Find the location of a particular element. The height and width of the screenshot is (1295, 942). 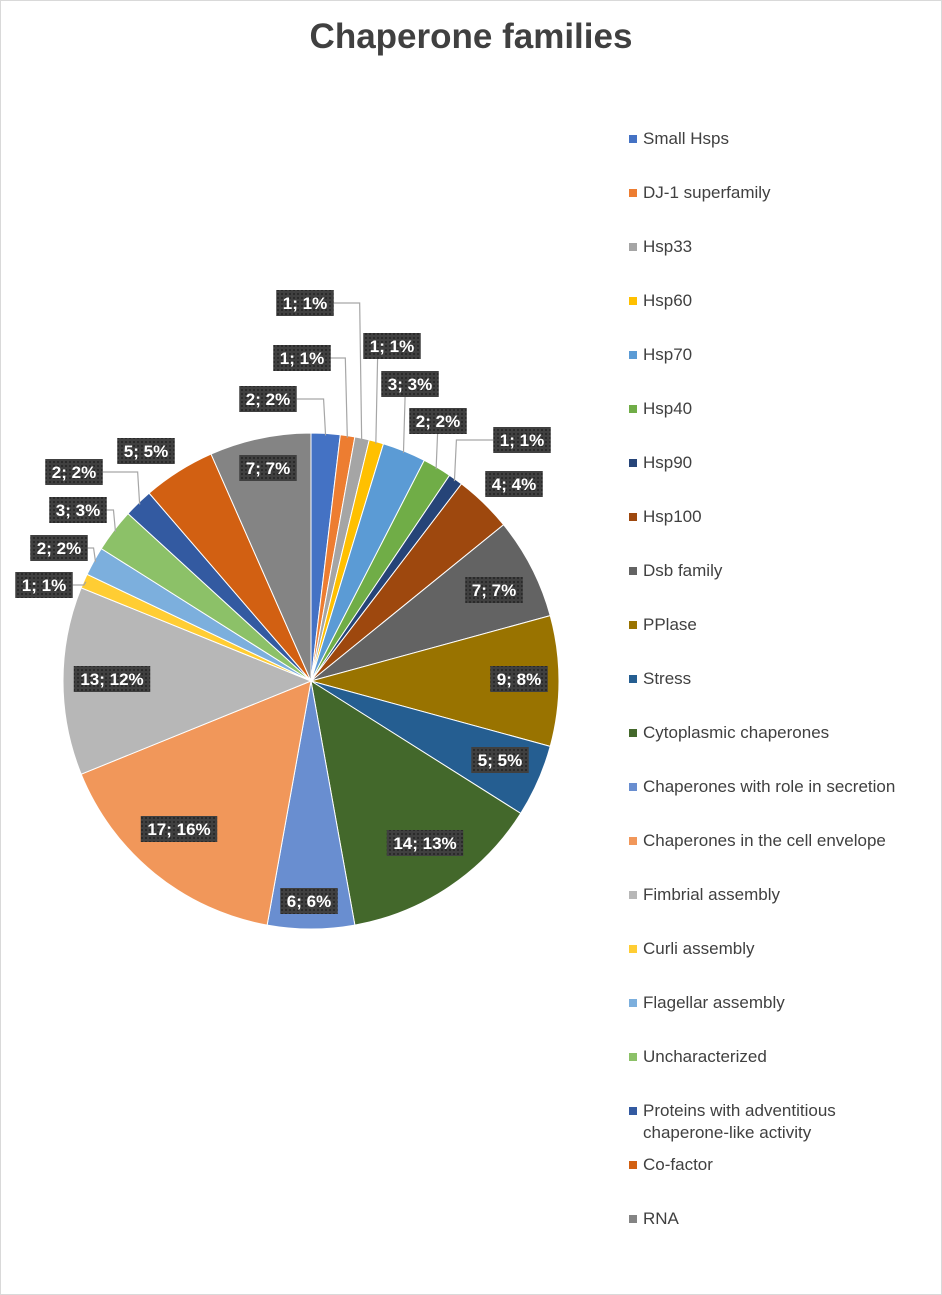

data-label: 9; 8% is located at coordinates (519, 679).